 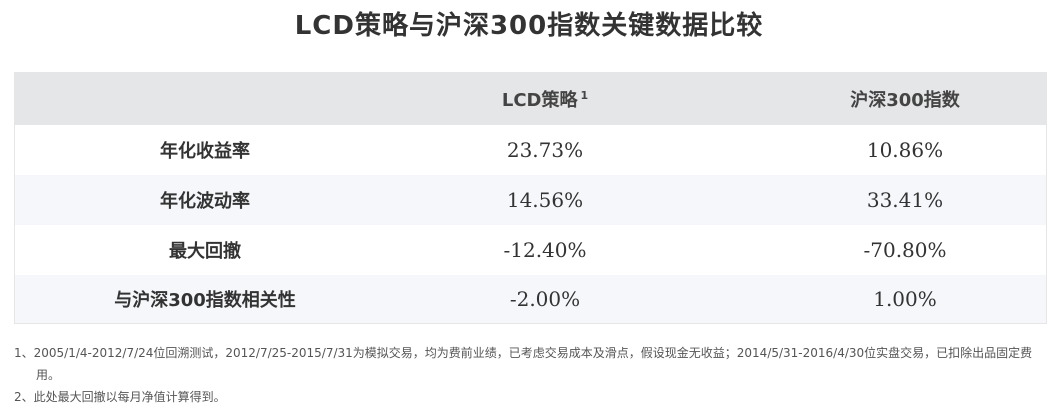 I want to click on hs300-value: 33.41%, so click(x=905, y=200).